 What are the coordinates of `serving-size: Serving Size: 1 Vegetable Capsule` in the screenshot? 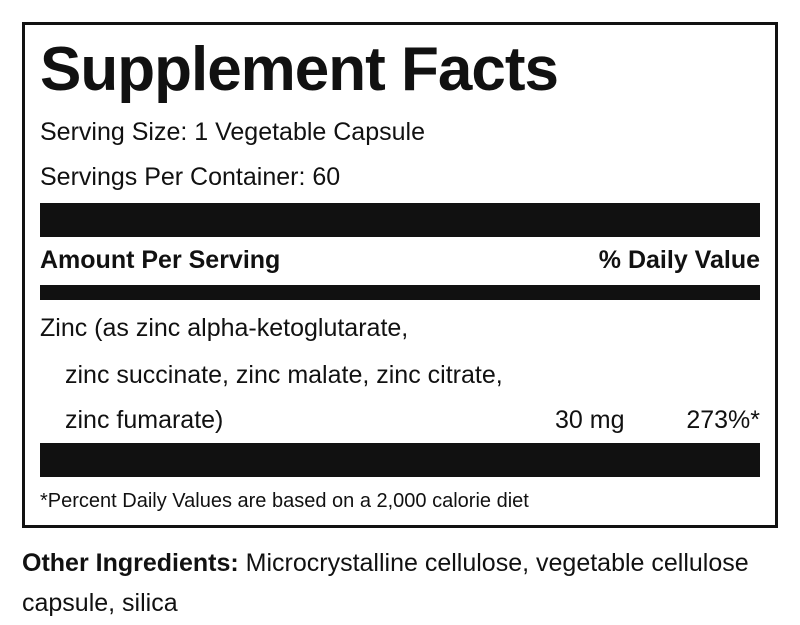 It's located at (232, 132).